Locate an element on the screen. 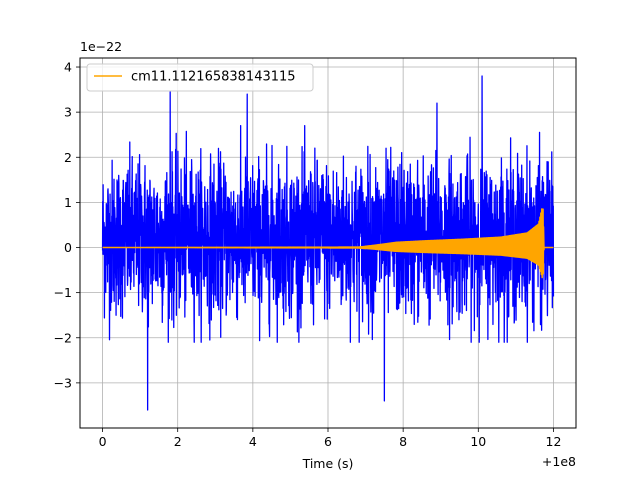 The height and width of the screenshot is (480, 640). y-tick-label: 3 is located at coordinates (68, 112).